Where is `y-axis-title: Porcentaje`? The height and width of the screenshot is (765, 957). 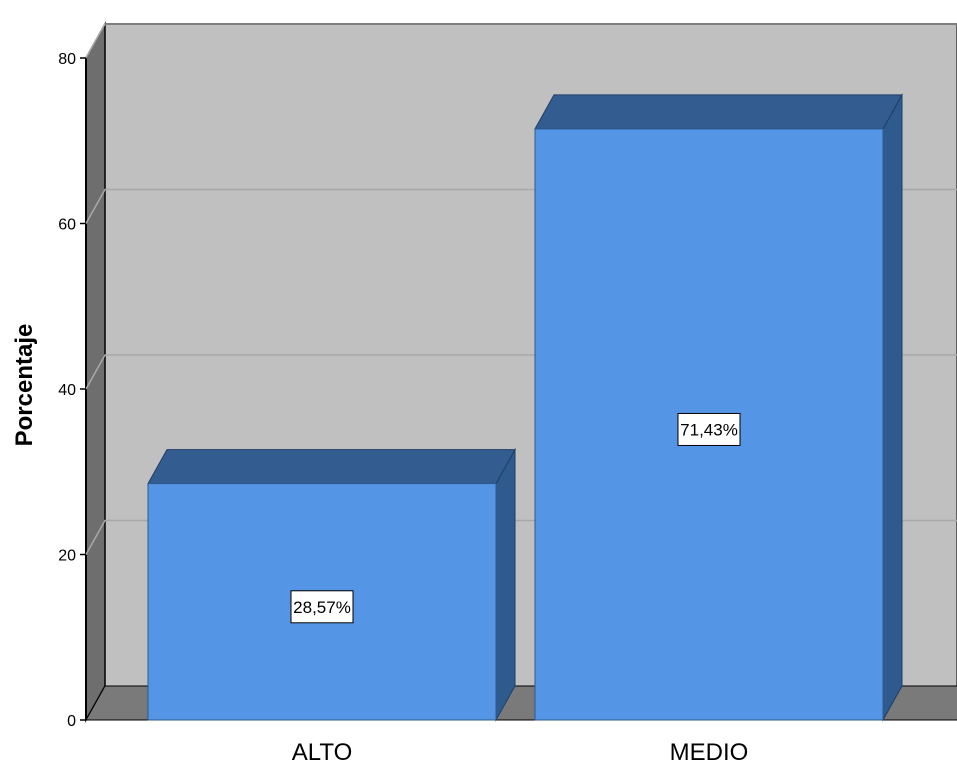 y-axis-title: Porcentaje is located at coordinates (24, 385).